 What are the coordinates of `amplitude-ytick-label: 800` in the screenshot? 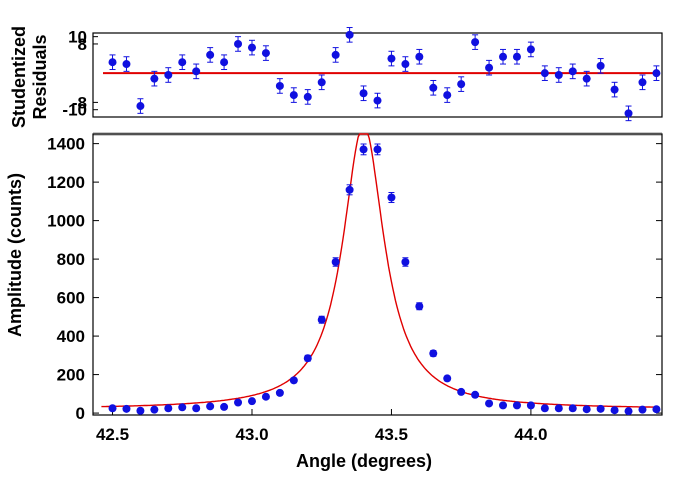 It's located at (71, 259).